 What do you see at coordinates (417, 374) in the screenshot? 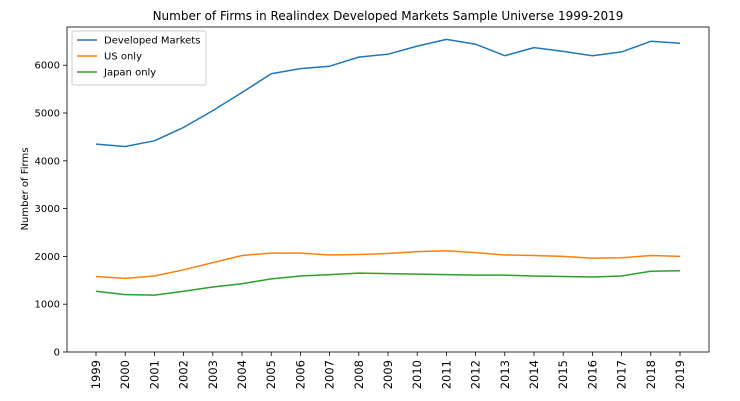
I see `x-tick-label: 2010` at bounding box center [417, 374].